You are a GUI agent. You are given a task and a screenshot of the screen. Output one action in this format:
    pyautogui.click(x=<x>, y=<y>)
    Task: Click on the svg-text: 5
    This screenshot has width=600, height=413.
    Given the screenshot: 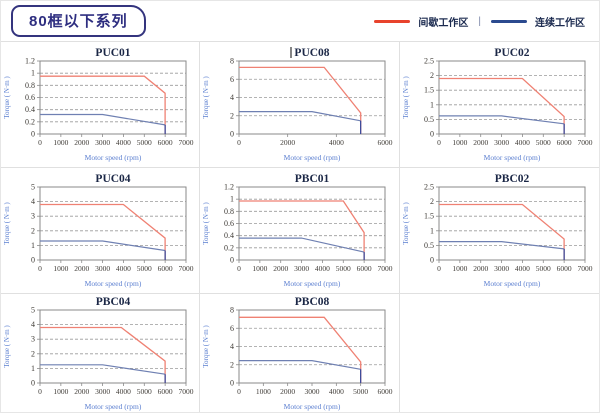 What is the action you would take?
    pyautogui.click(x=33, y=310)
    